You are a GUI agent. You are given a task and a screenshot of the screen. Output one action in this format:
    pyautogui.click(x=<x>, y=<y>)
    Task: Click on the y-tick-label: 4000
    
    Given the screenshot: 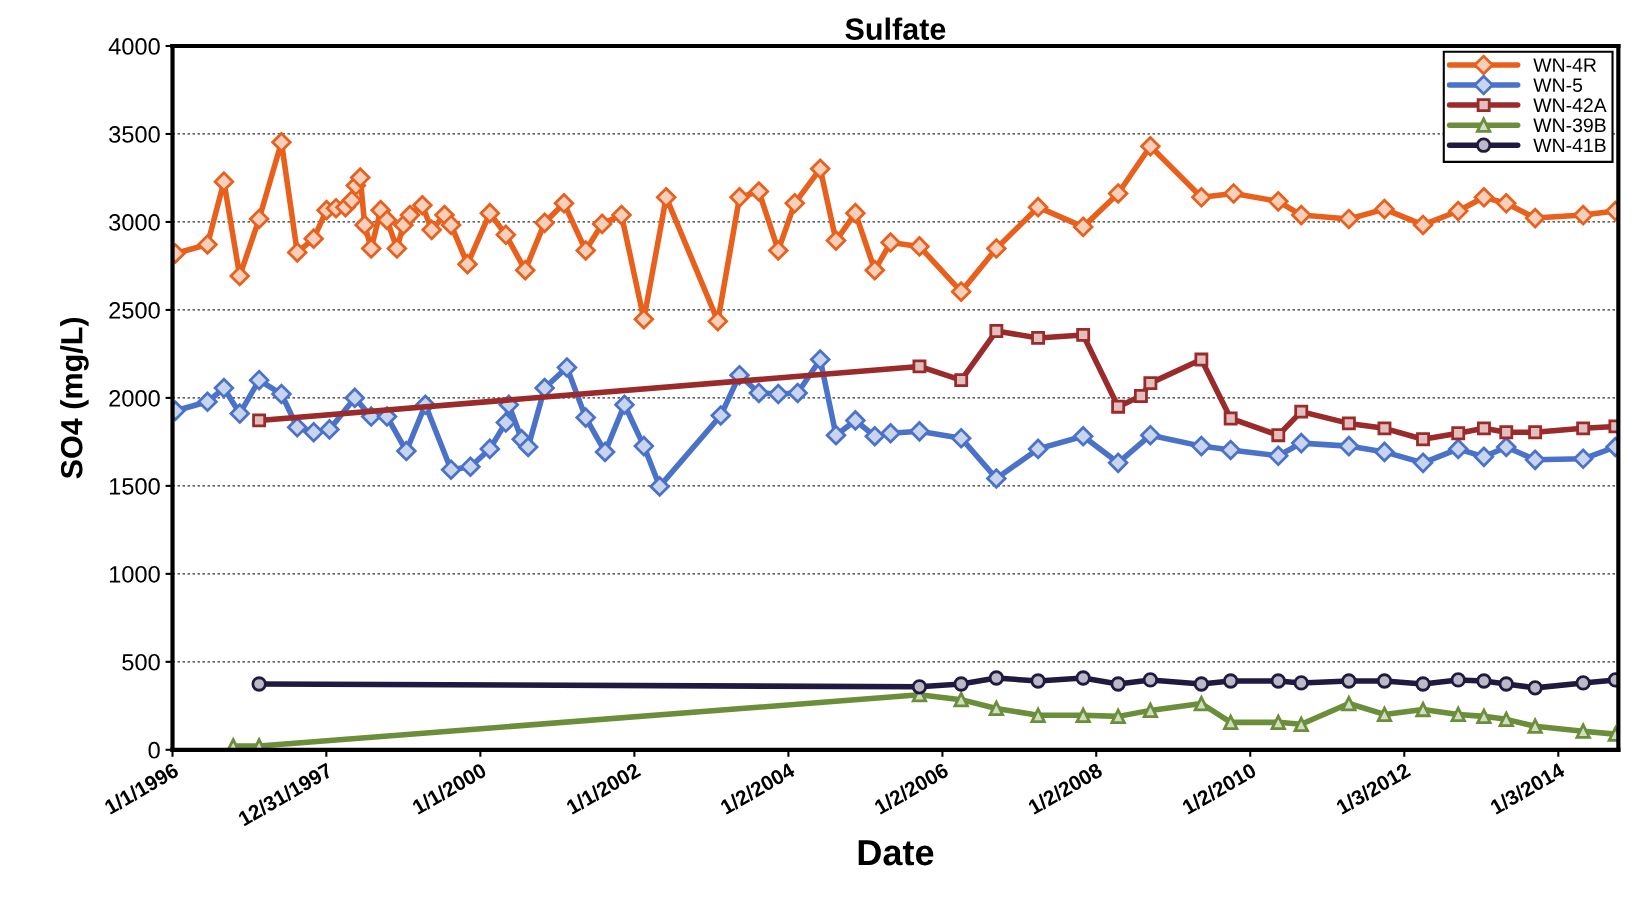 What is the action you would take?
    pyautogui.click(x=134, y=46)
    